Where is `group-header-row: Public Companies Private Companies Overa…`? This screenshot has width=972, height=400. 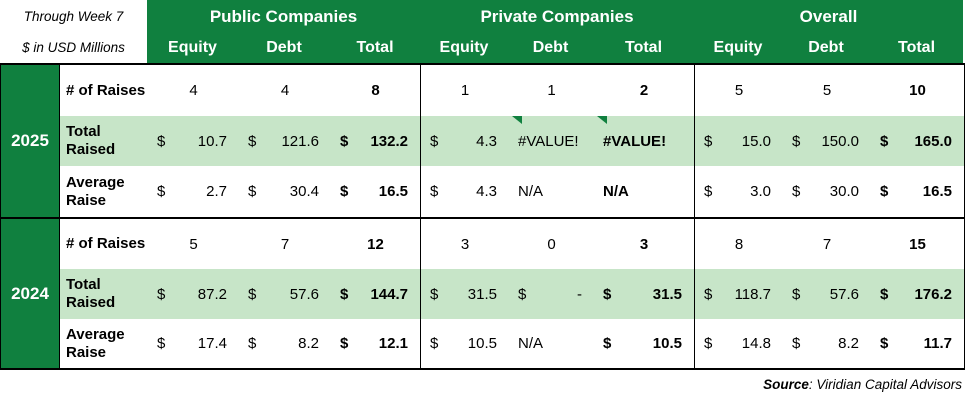 group-header-row: Public Companies Private Companies Overa… is located at coordinates (555, 16).